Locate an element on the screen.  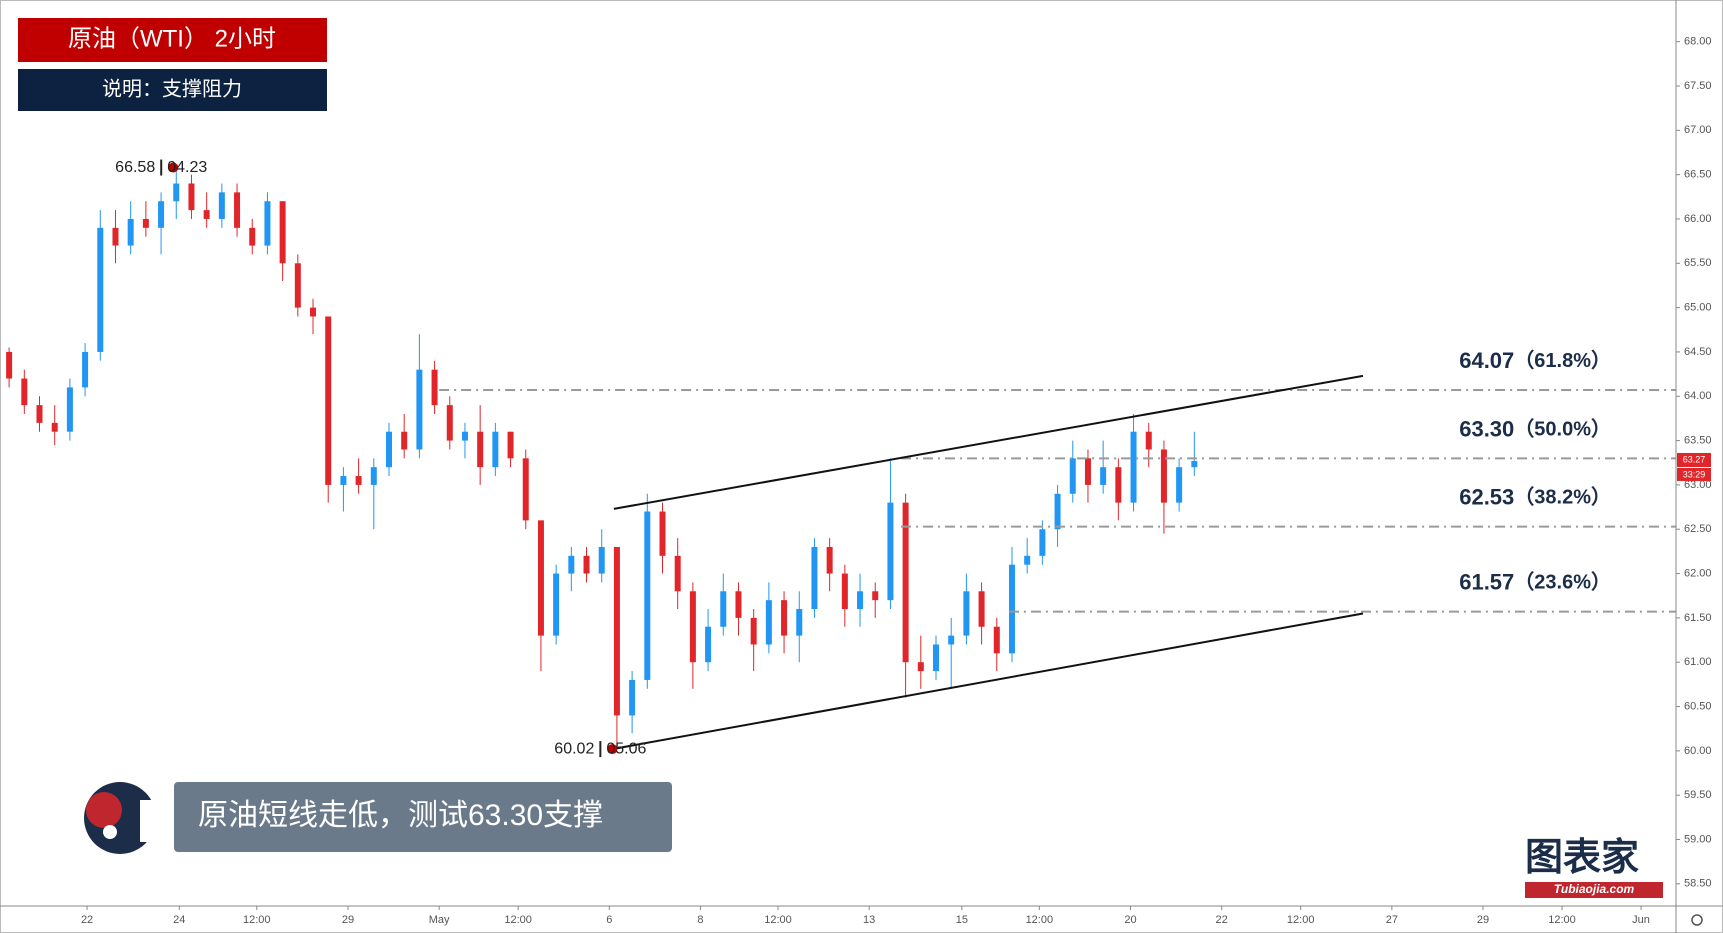
fib-level-label: 64.07（61.8%） is located at coordinates (1535, 360).